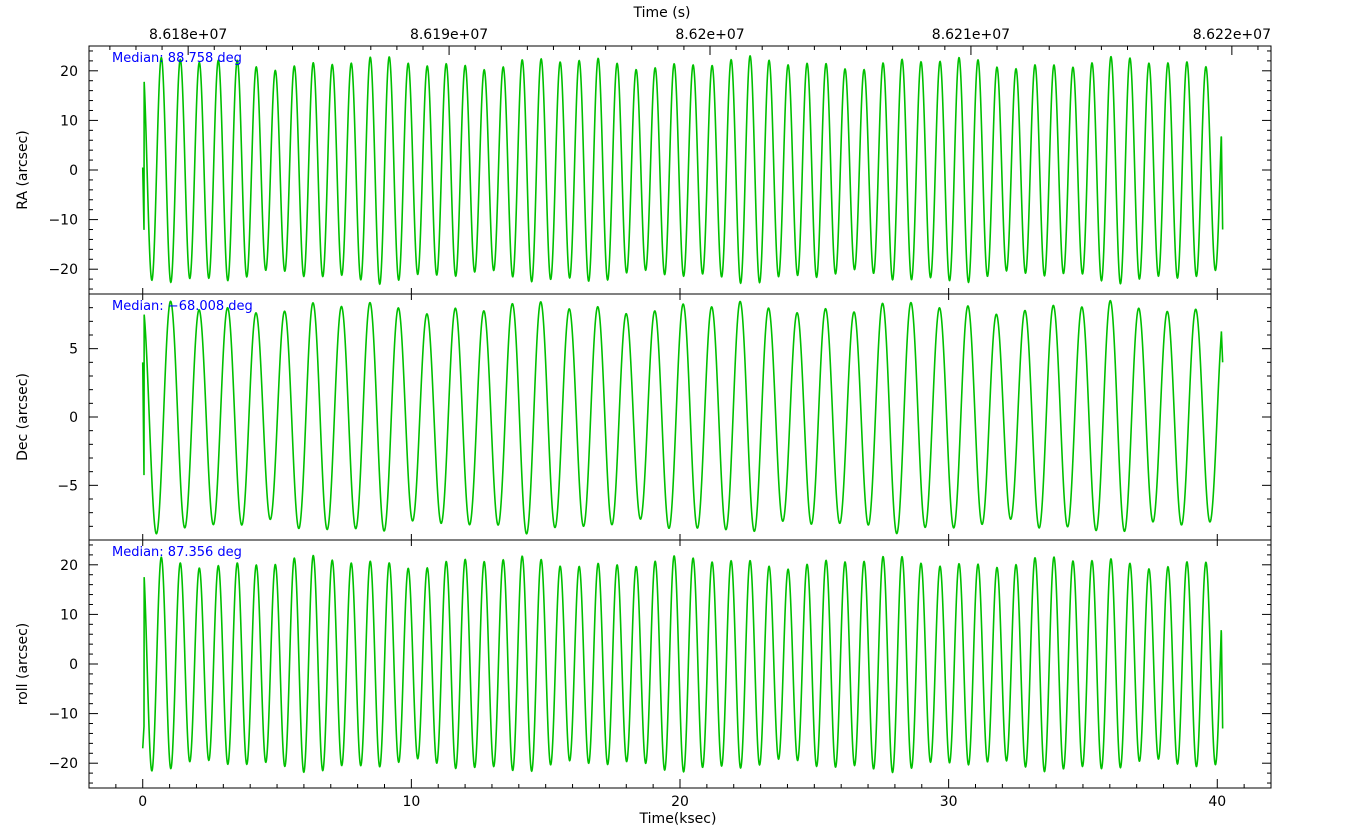 This screenshot has width=1367, height=832. Describe the element at coordinates (67, 486) in the screenshot. I see `y-axis-tick-label: −5` at that location.